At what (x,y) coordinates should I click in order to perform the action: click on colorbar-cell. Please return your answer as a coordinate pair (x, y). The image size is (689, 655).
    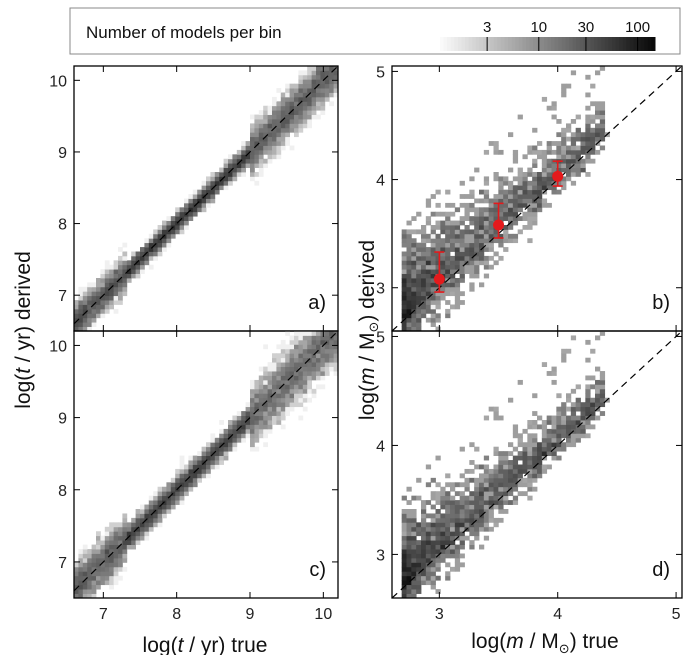
    Looking at the image, I should click on (581, 44).